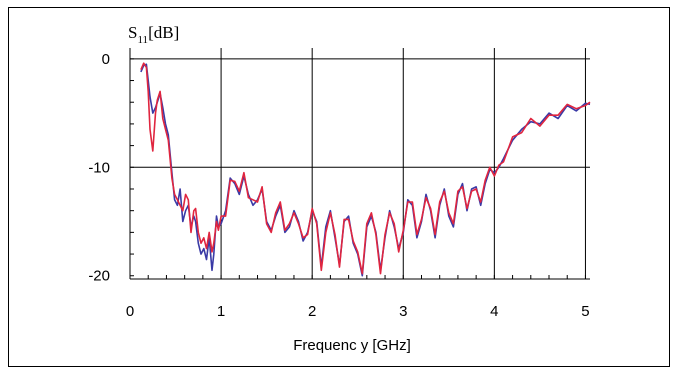 The width and height of the screenshot is (679, 375). Describe the element at coordinates (99, 167) in the screenshot. I see `y-tick-label: -10` at that location.